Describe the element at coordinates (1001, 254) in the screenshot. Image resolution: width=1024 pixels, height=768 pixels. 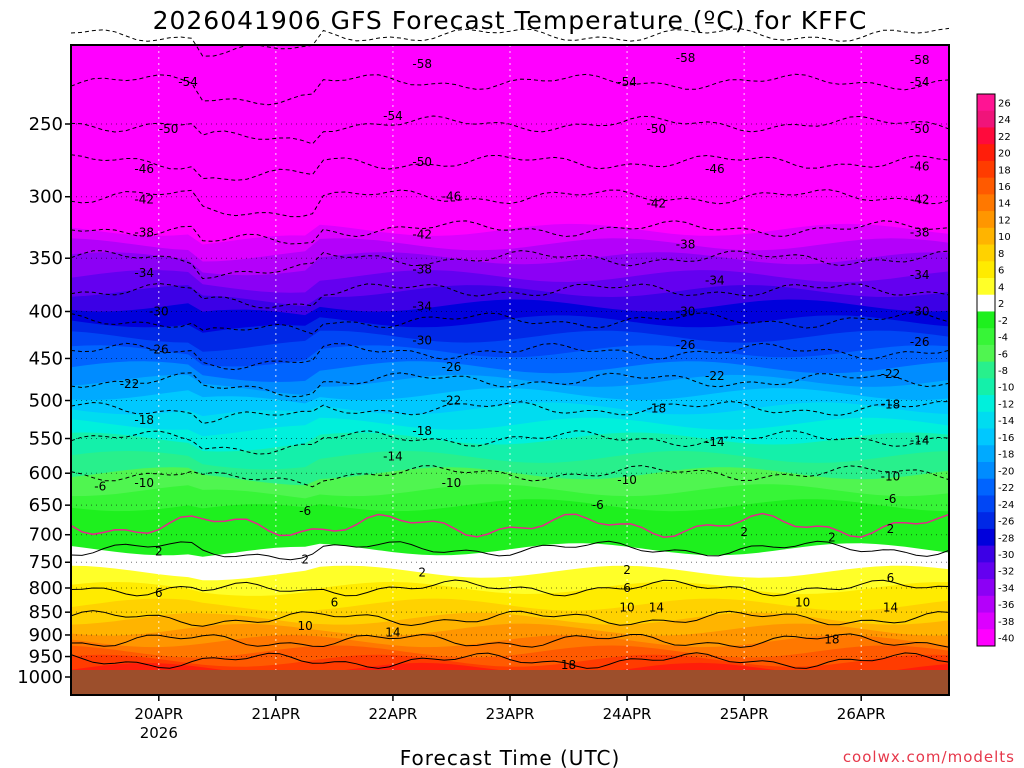
I see `colorbar-label: 8` at that location.